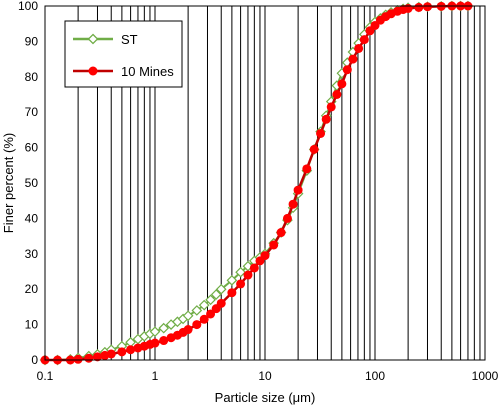 The image size is (498, 406). Describe the element at coordinates (32, 289) in the screenshot. I see `y-tick-label: 20` at that location.